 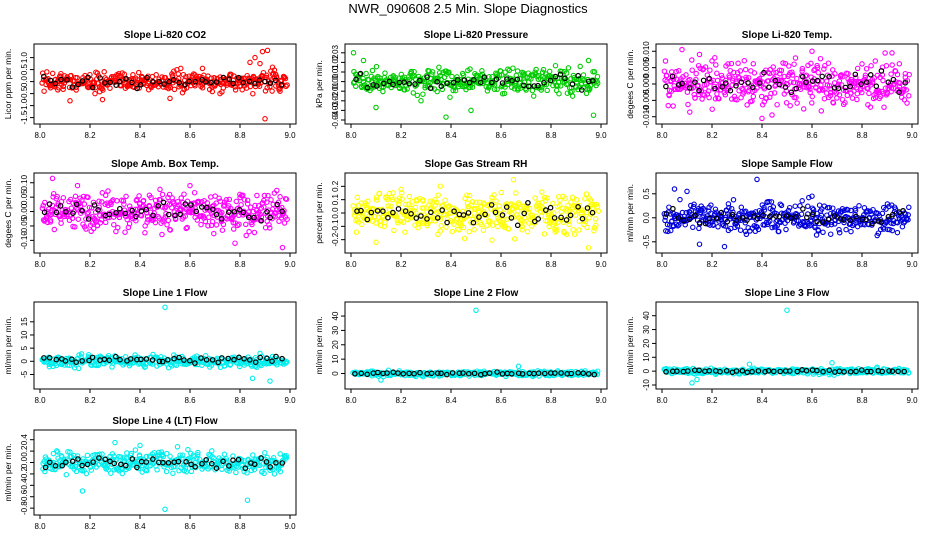 I want to click on x-tick-label: 8.4, so click(x=451, y=400).